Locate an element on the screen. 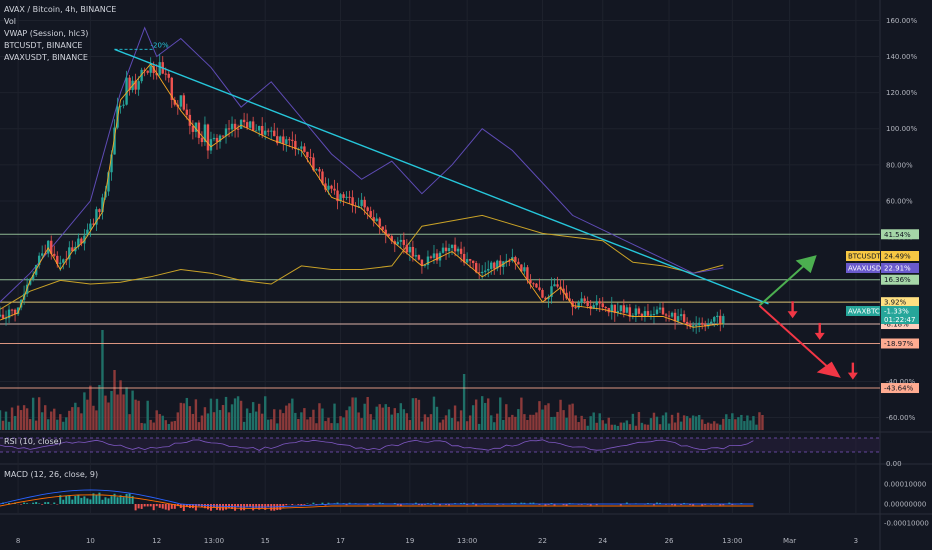  rsi-axis-label: 0.00 is located at coordinates (894, 464).